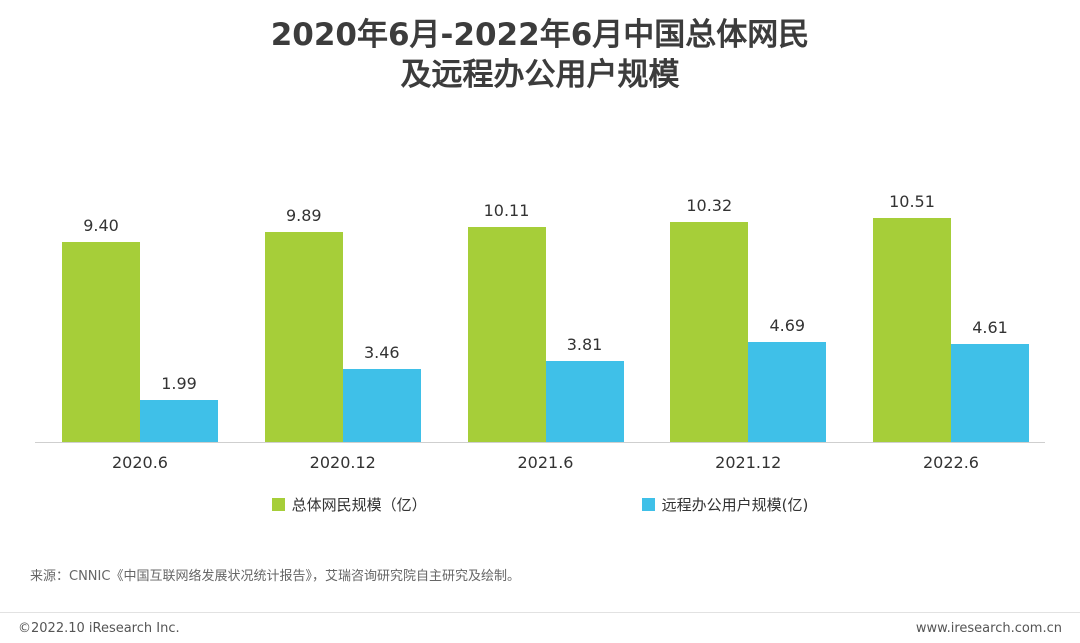 This screenshot has height=643, width=1080. I want to click on bar-column: 3.46, so click(381, 392).